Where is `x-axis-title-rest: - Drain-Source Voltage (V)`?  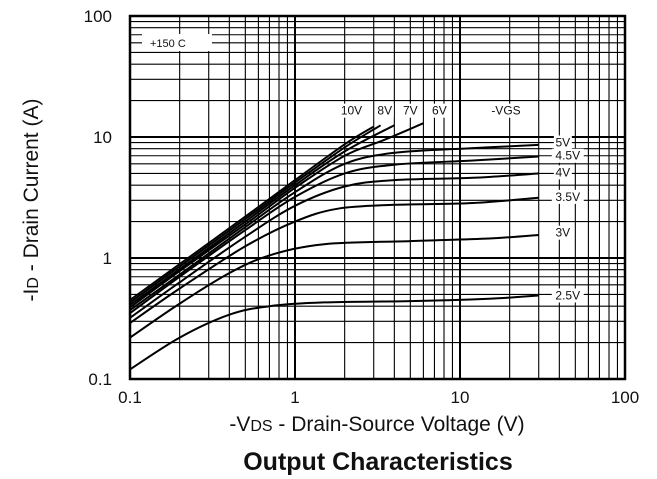
x-axis-title-rest: - Drain-Source Voltage (V) is located at coordinates (399, 424).